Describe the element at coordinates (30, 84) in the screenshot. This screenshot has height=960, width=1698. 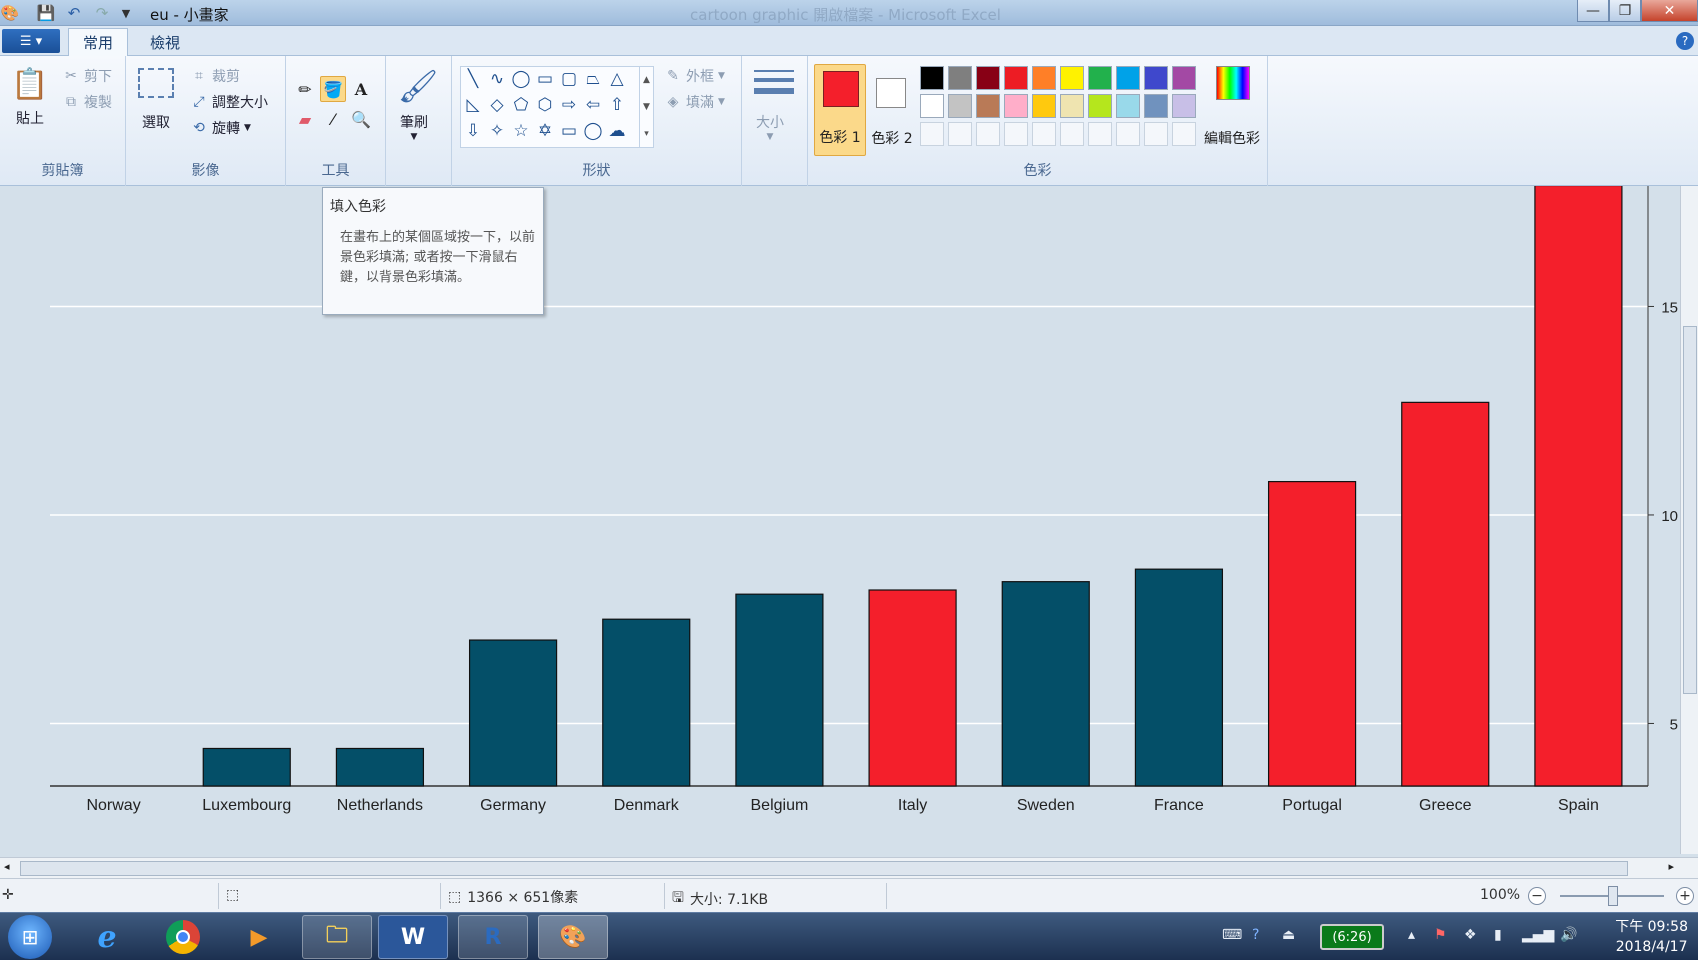
I see `paste-icon: 📋` at that location.